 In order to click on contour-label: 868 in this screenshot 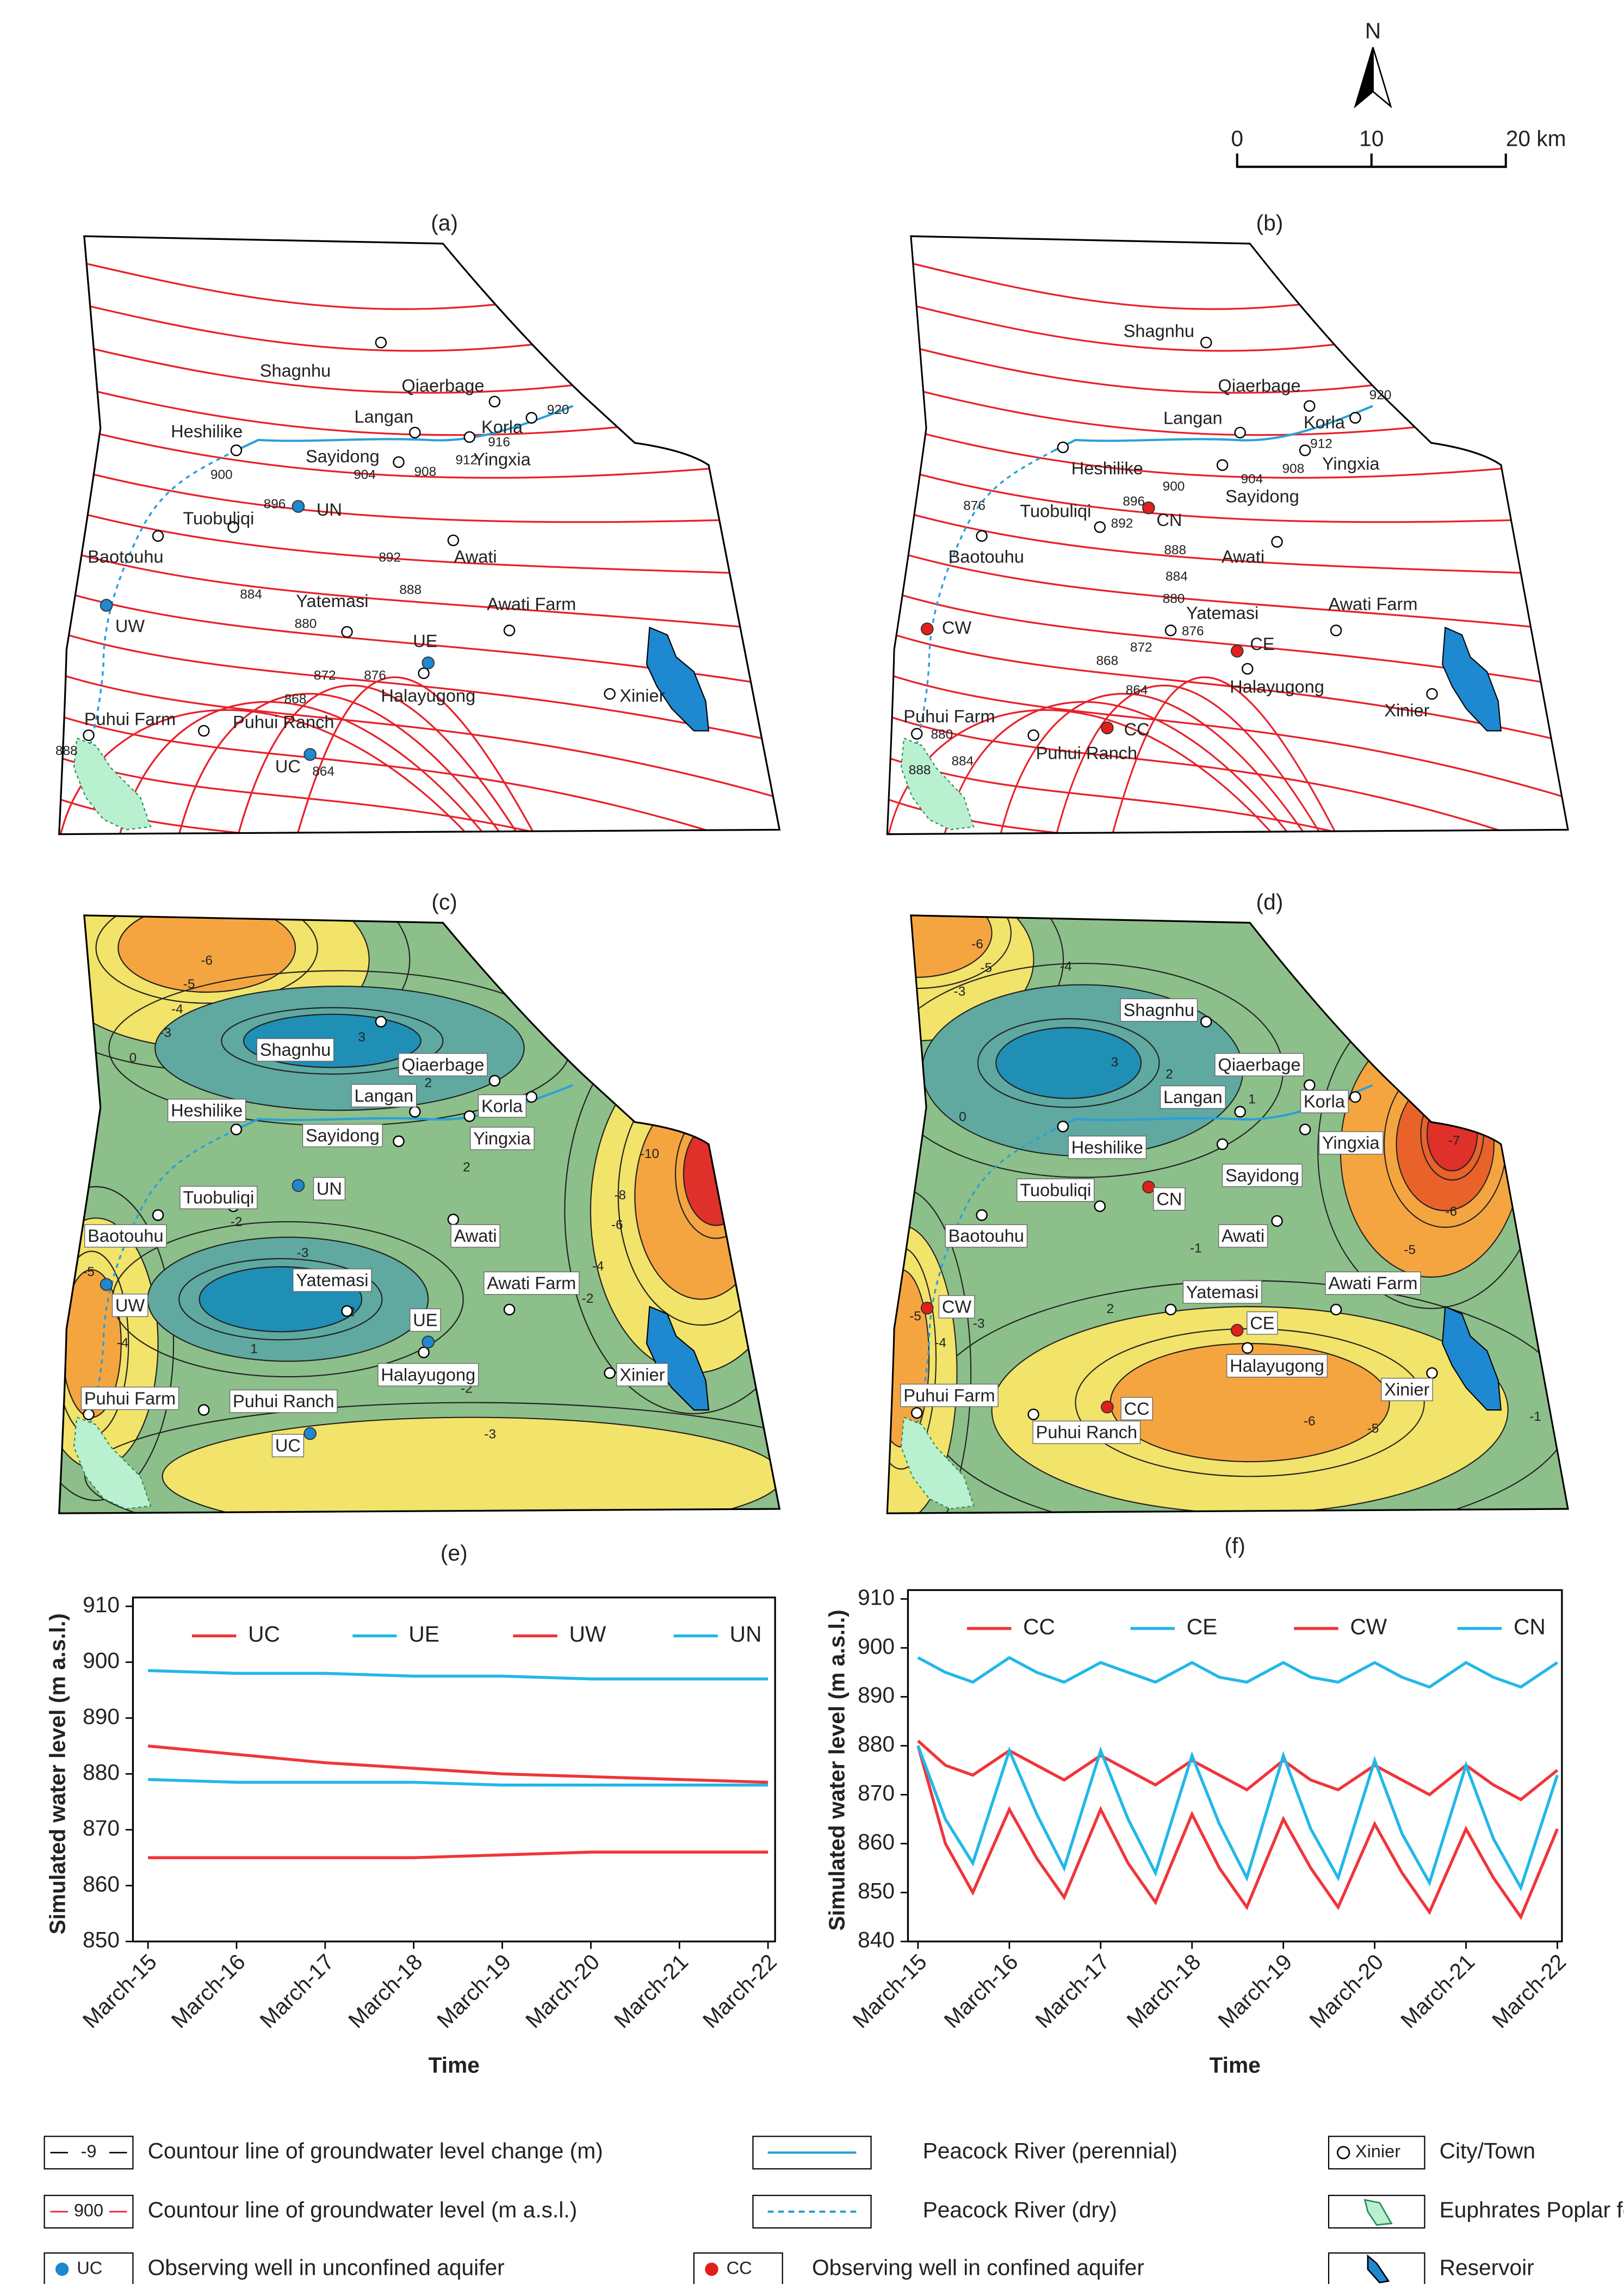, I will do `click(1107, 660)`.